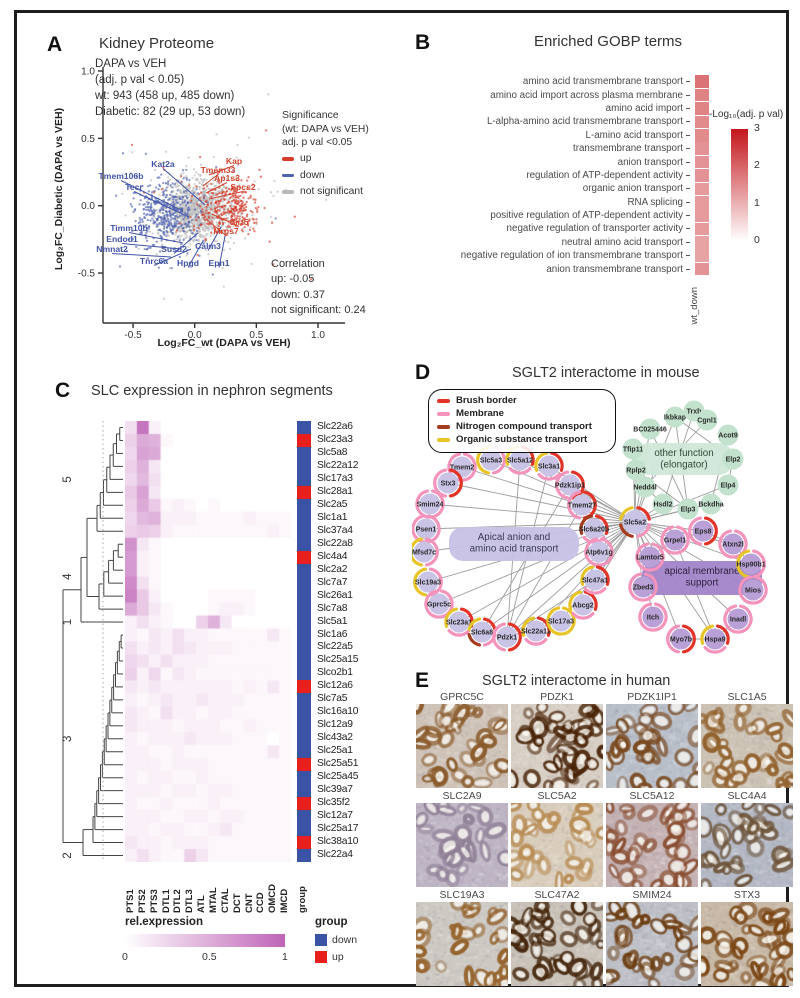  What do you see at coordinates (325, 191) in the screenshot?
I see `legend-item: not significant` at bounding box center [325, 191].